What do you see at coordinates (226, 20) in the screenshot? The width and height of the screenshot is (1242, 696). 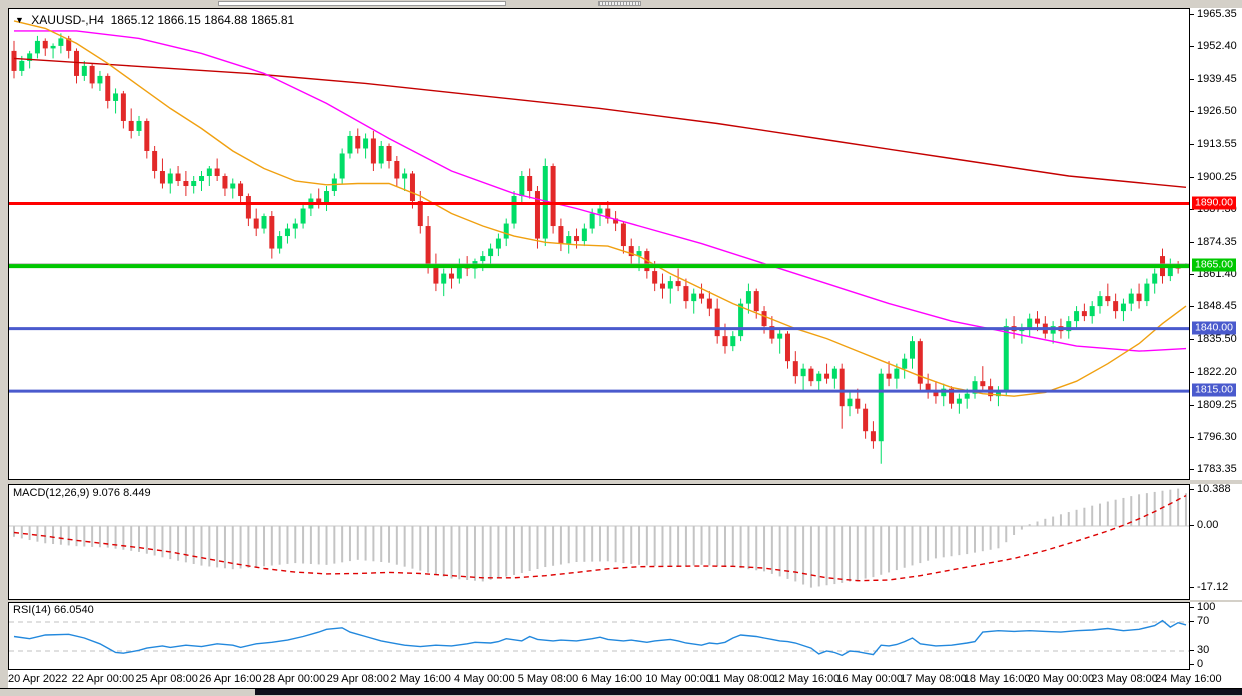 I see `low-value: 1864.88` at bounding box center [226, 20].